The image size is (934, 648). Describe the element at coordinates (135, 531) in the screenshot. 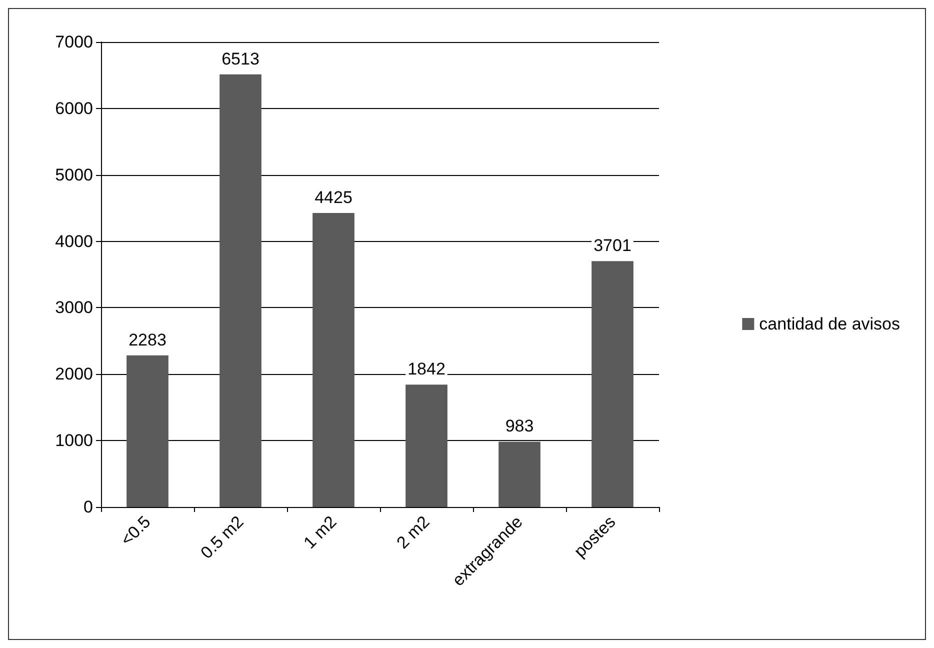

I see `x-tick-label: <0.5` at that location.